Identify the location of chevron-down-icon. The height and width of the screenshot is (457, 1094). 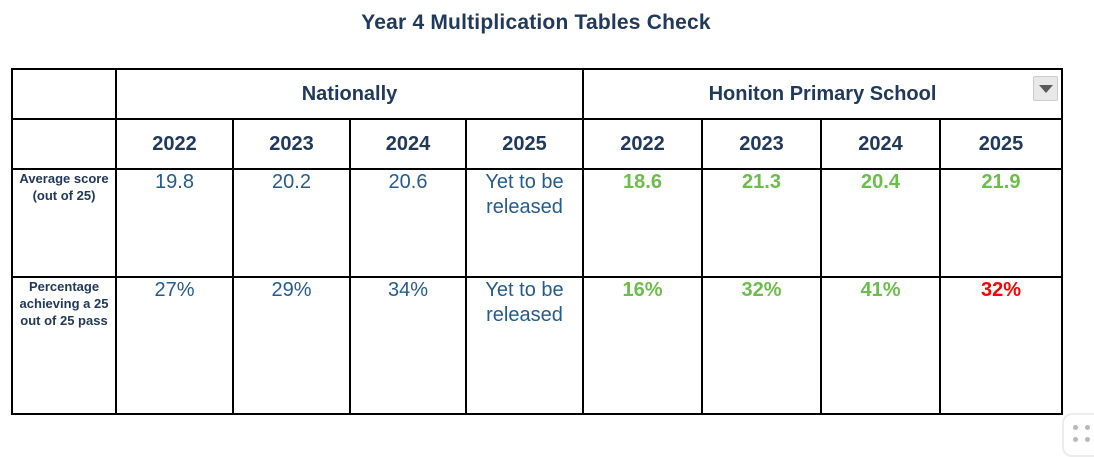
(1045, 88).